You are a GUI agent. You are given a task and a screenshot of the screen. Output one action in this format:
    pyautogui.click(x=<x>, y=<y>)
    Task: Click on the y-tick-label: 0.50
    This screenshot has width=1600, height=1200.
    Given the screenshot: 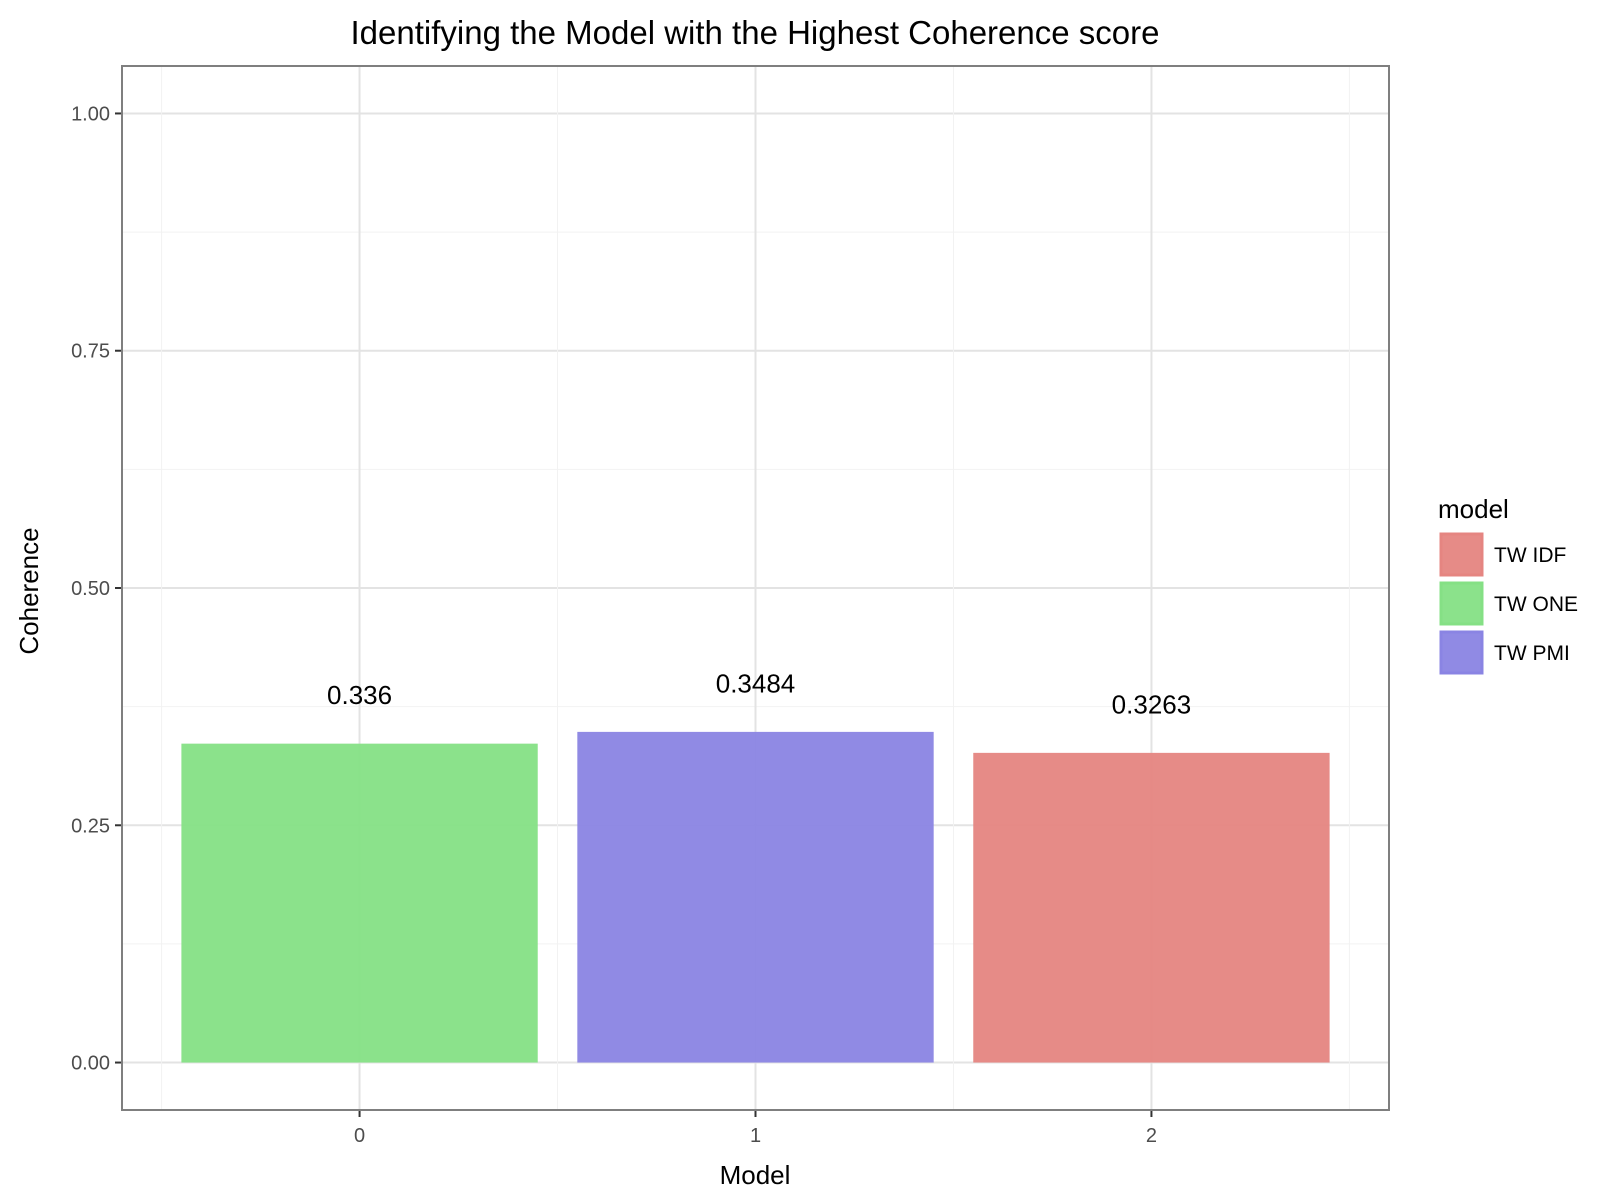 What is the action you would take?
    pyautogui.click(x=90, y=589)
    